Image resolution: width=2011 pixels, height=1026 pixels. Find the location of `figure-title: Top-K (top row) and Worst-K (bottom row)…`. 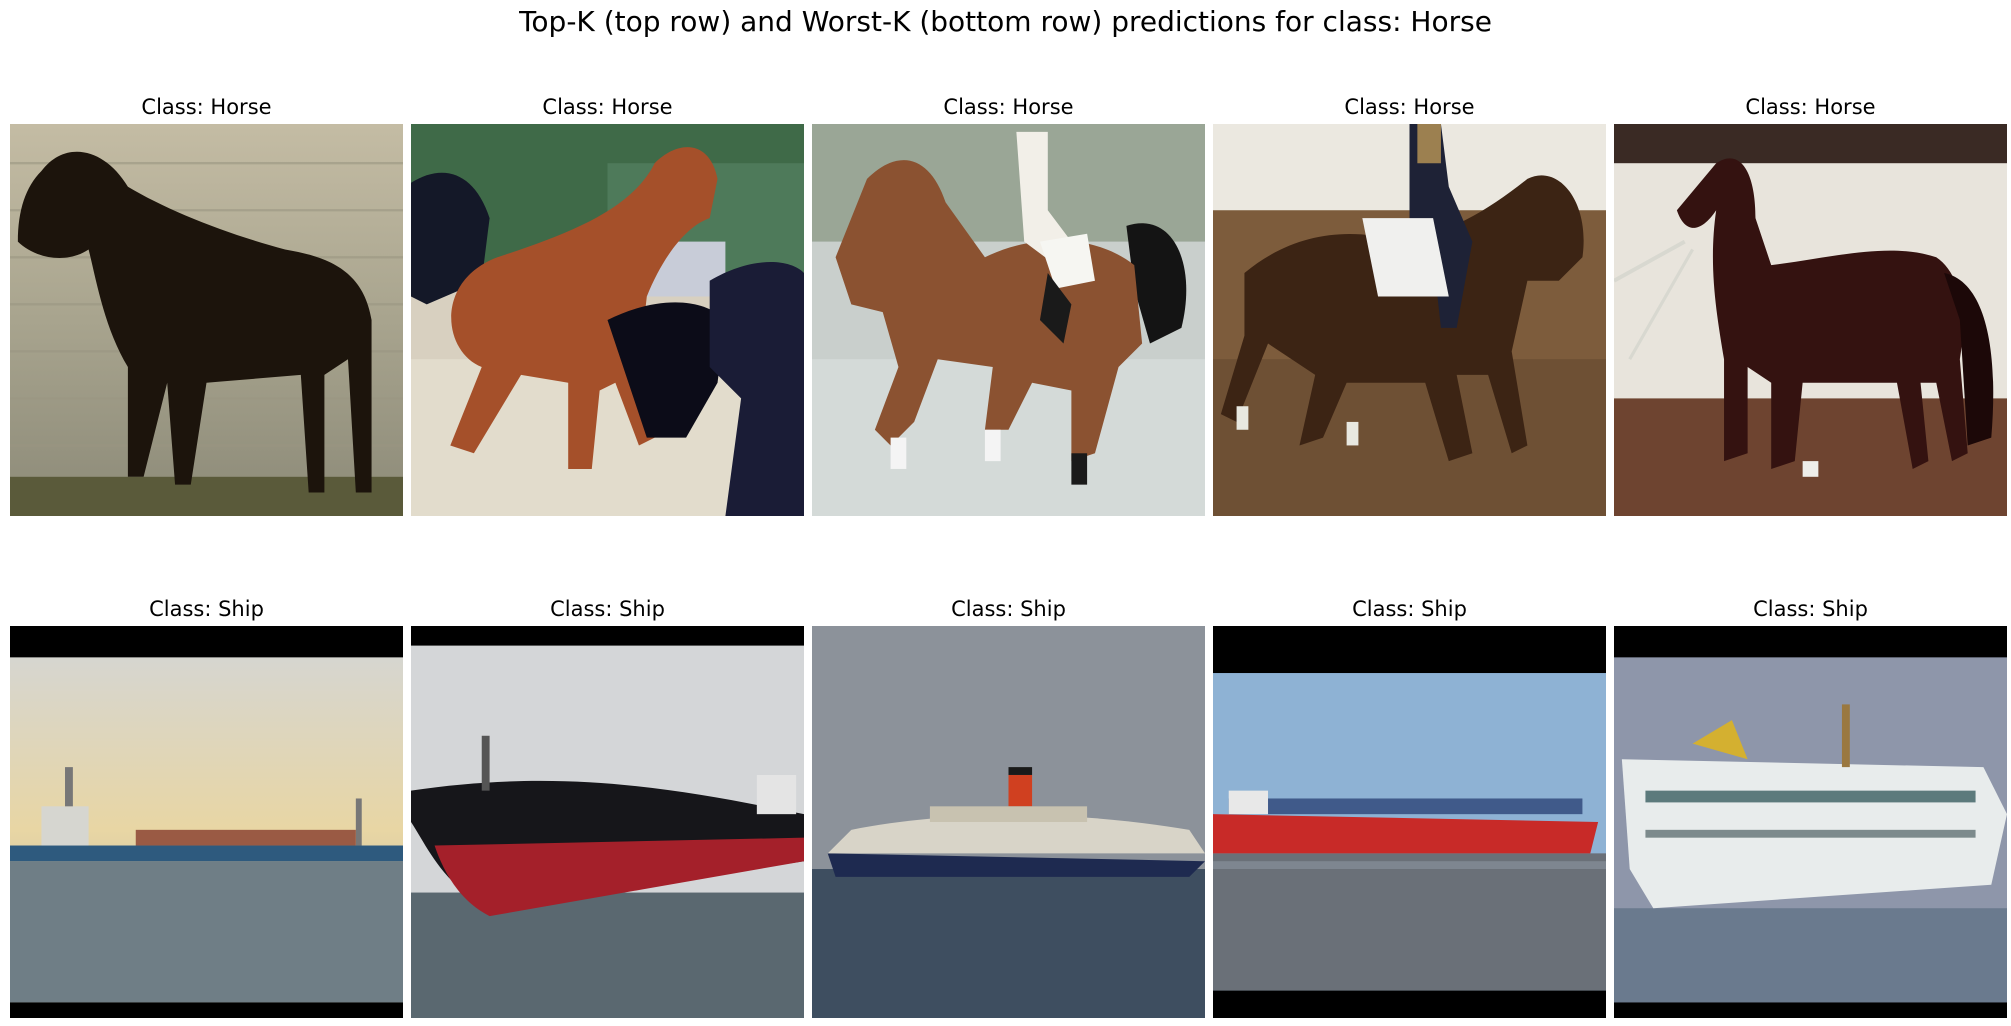

figure-title: Top-K (top row) and Worst-K (bottom row)… is located at coordinates (1005, 21).